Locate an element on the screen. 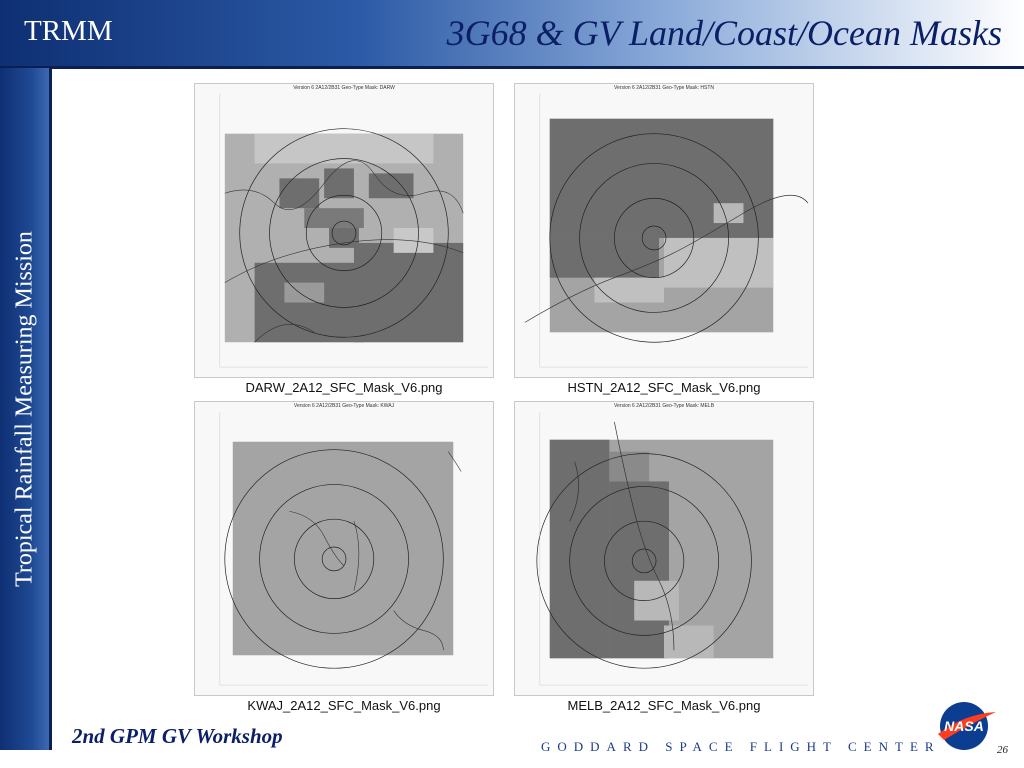  melb-mask-map is located at coordinates (672, 548).